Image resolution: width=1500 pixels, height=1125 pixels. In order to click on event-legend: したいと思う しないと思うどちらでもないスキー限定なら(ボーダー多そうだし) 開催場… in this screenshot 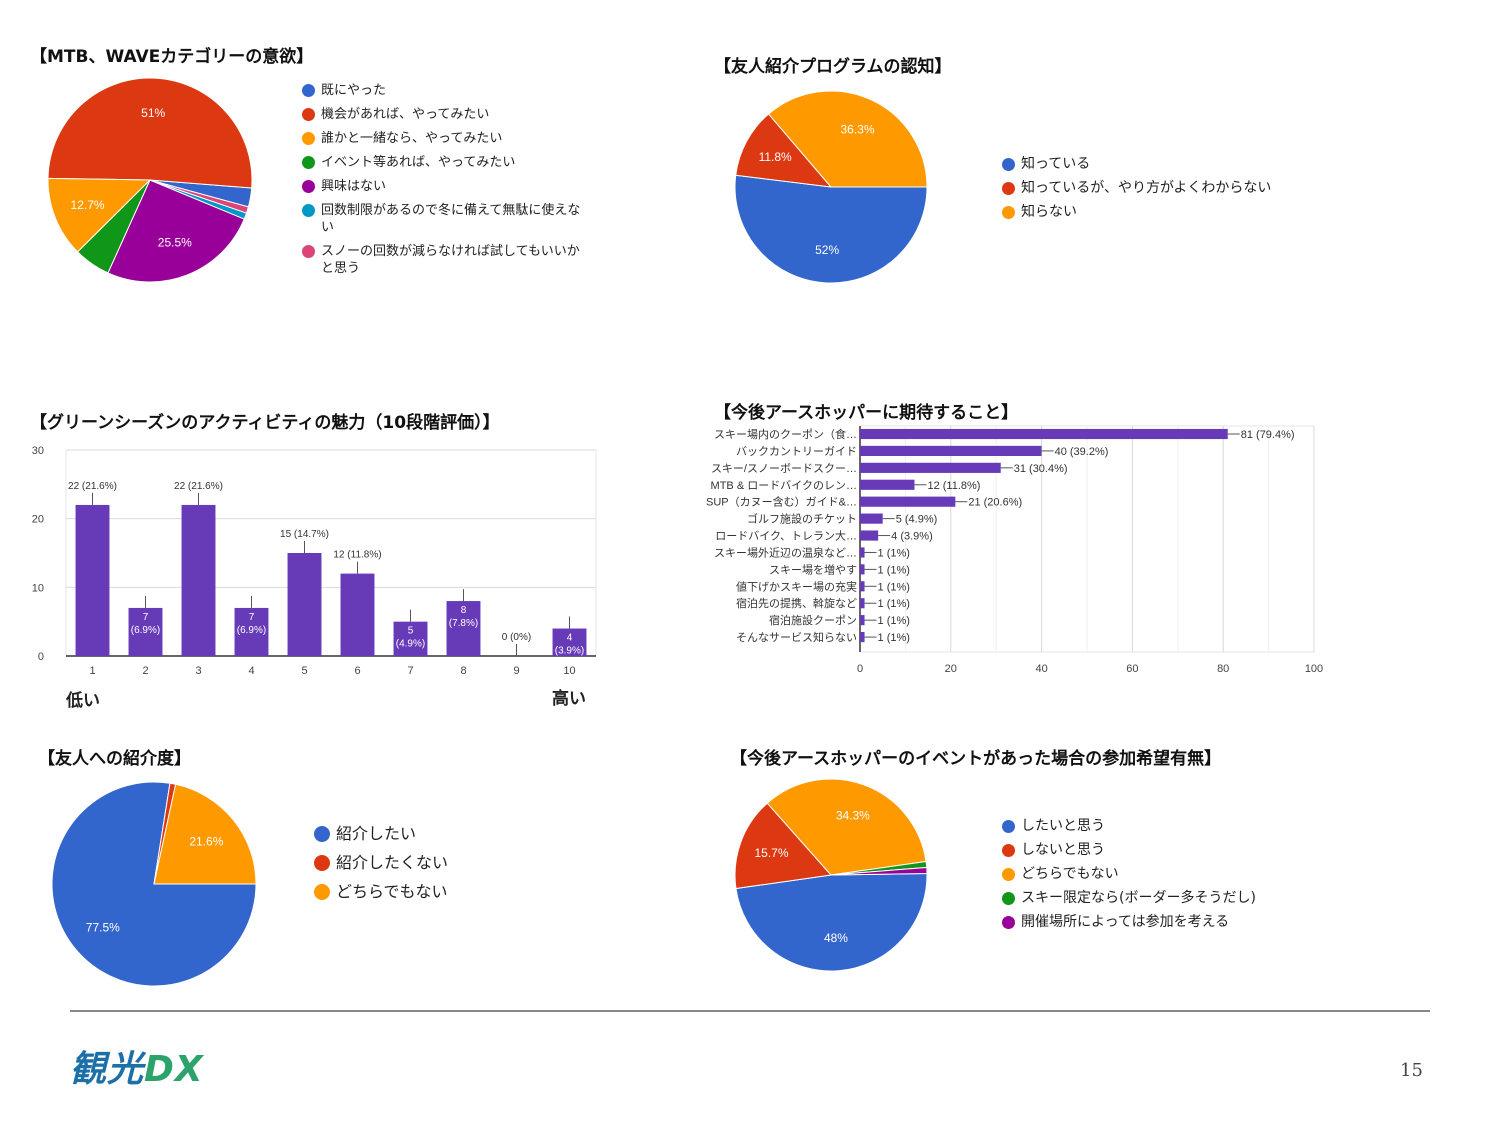, I will do `click(1162, 878)`.